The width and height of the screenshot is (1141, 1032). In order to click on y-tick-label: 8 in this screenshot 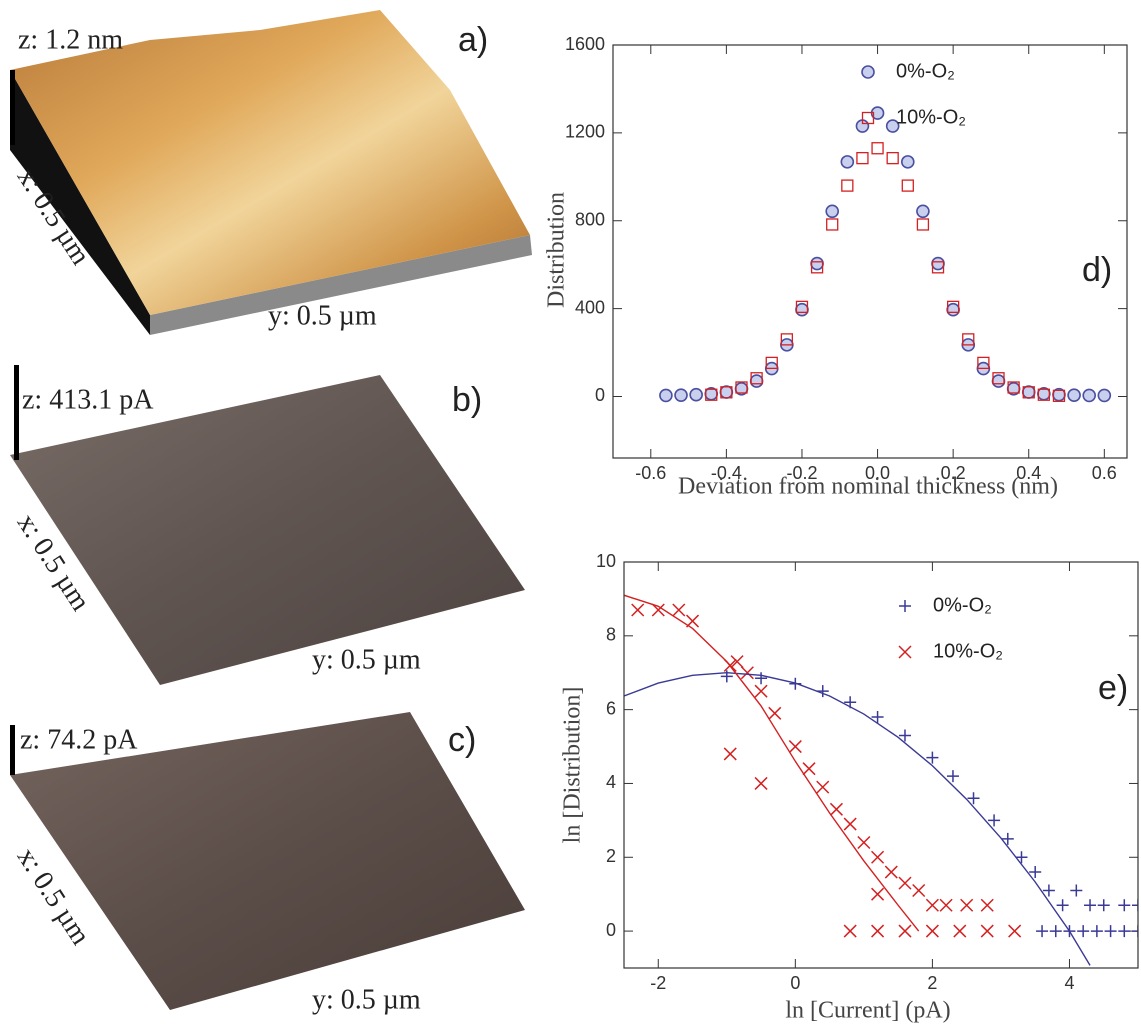, I will do `click(611, 635)`.